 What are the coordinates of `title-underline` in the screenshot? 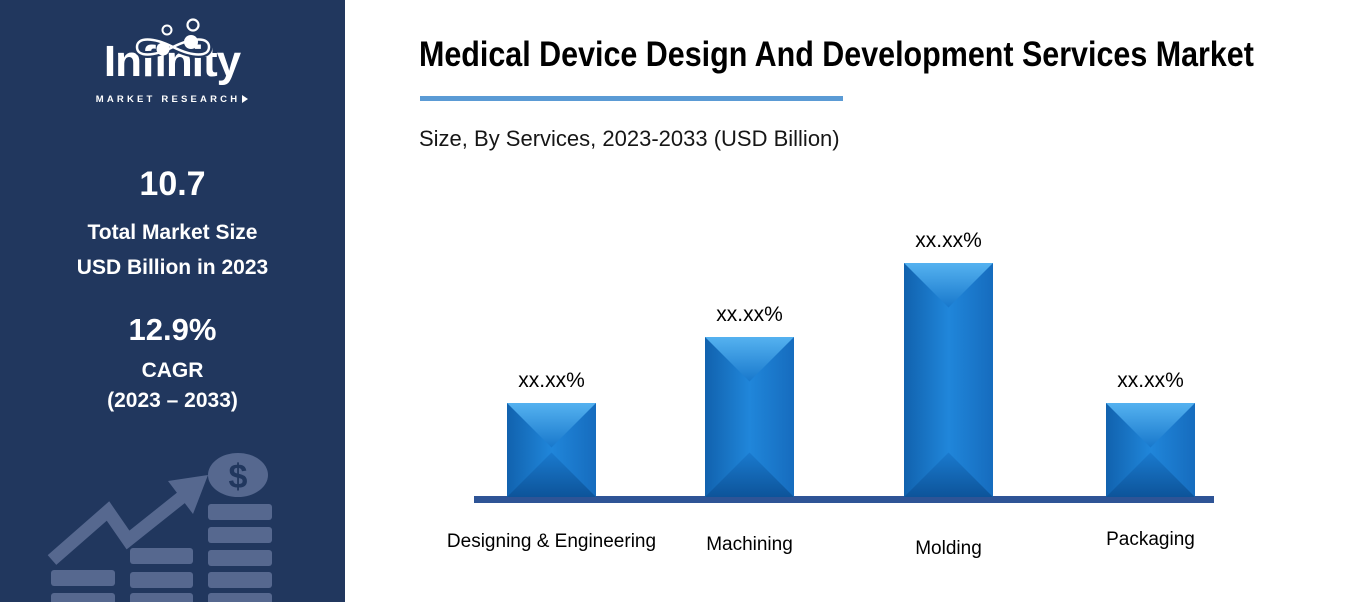 It's located at (631, 98).